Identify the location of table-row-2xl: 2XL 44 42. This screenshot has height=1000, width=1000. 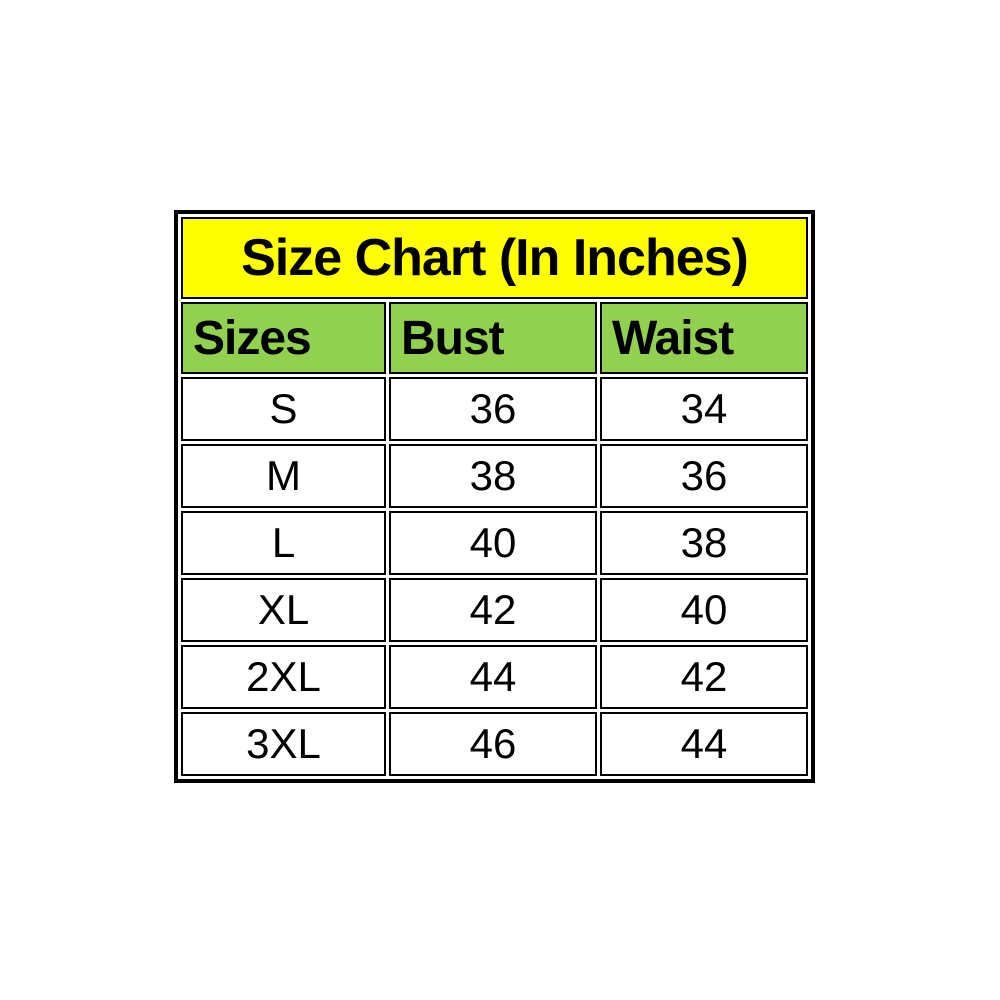
(494, 677).